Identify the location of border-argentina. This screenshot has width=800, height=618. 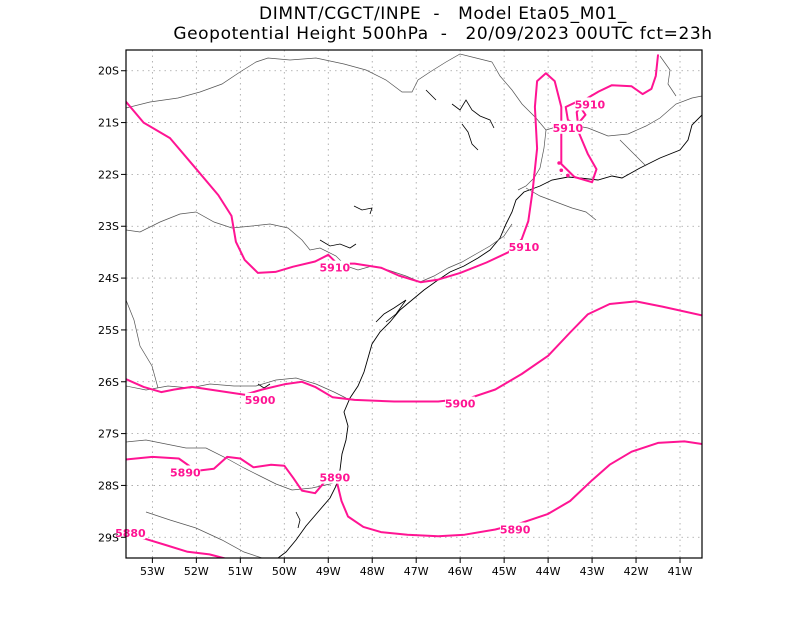
(142, 344).